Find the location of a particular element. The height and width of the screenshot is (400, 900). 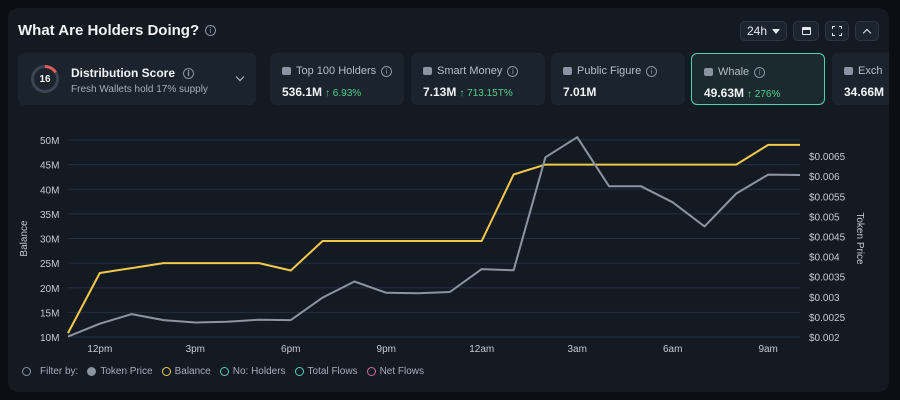

metric-value: 7.13M is located at coordinates (440, 92).